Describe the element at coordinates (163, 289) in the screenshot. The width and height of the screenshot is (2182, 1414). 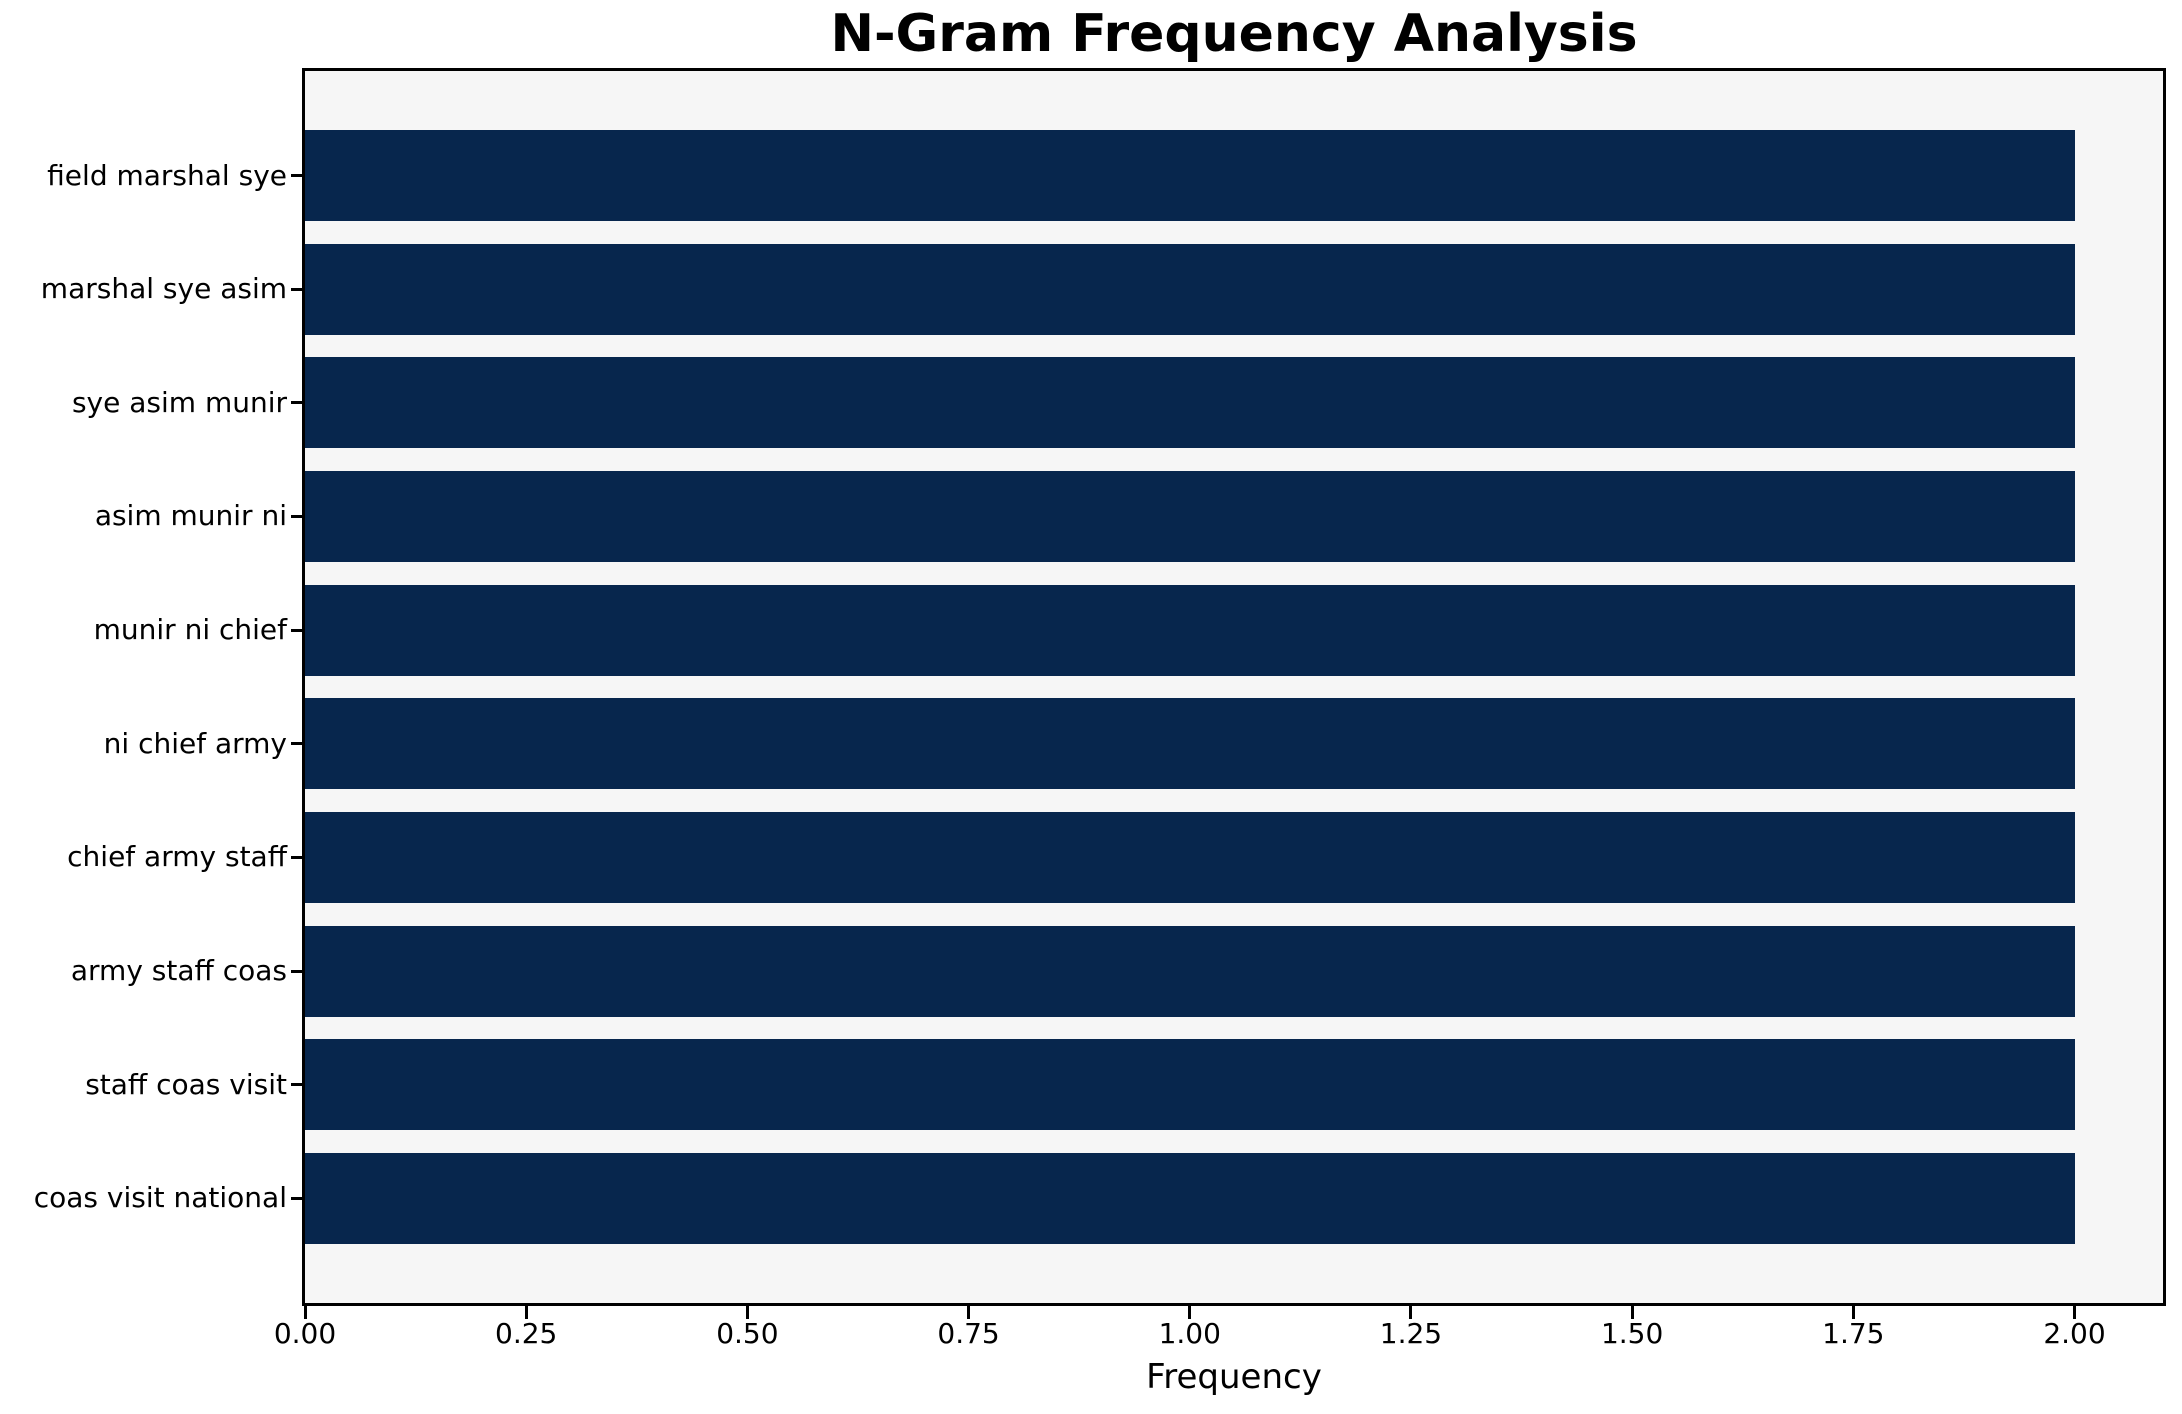
I see `y-tick-label: marshal sye asim` at that location.